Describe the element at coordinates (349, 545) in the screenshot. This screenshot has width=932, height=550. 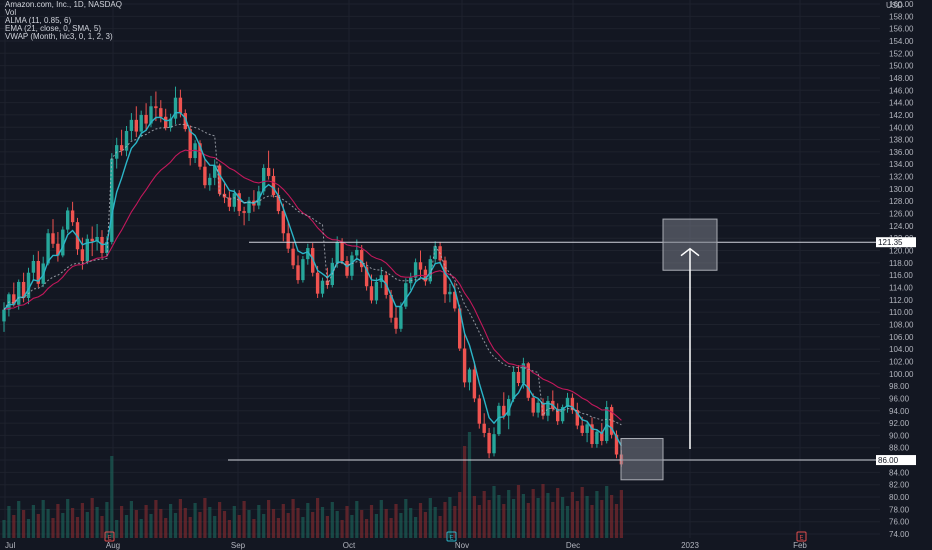
I see `time-label: Oct` at that location.